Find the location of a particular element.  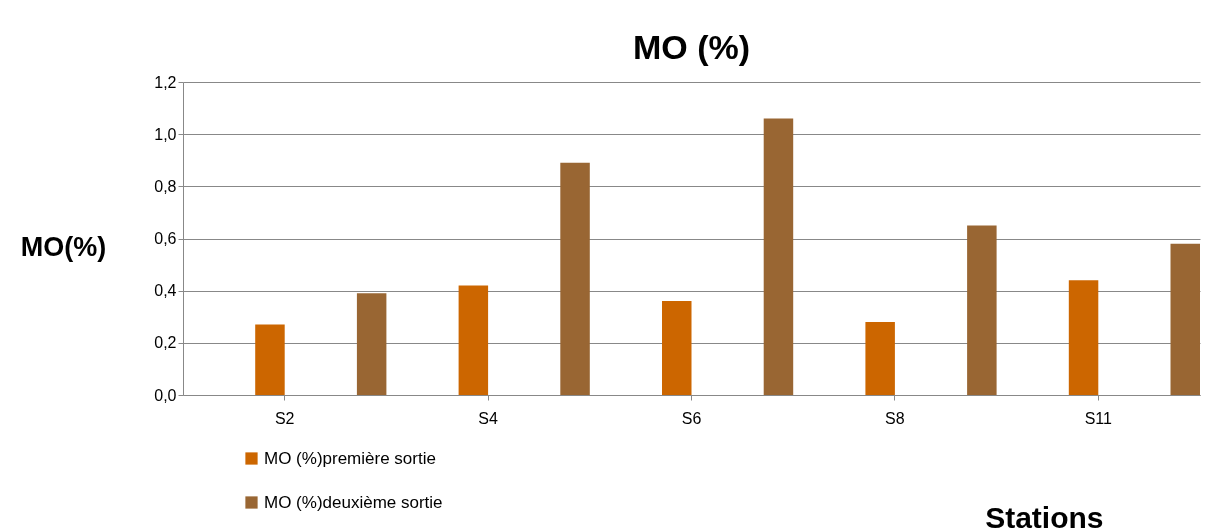

legend-label: MO (%)première sortie is located at coordinates (350, 458).